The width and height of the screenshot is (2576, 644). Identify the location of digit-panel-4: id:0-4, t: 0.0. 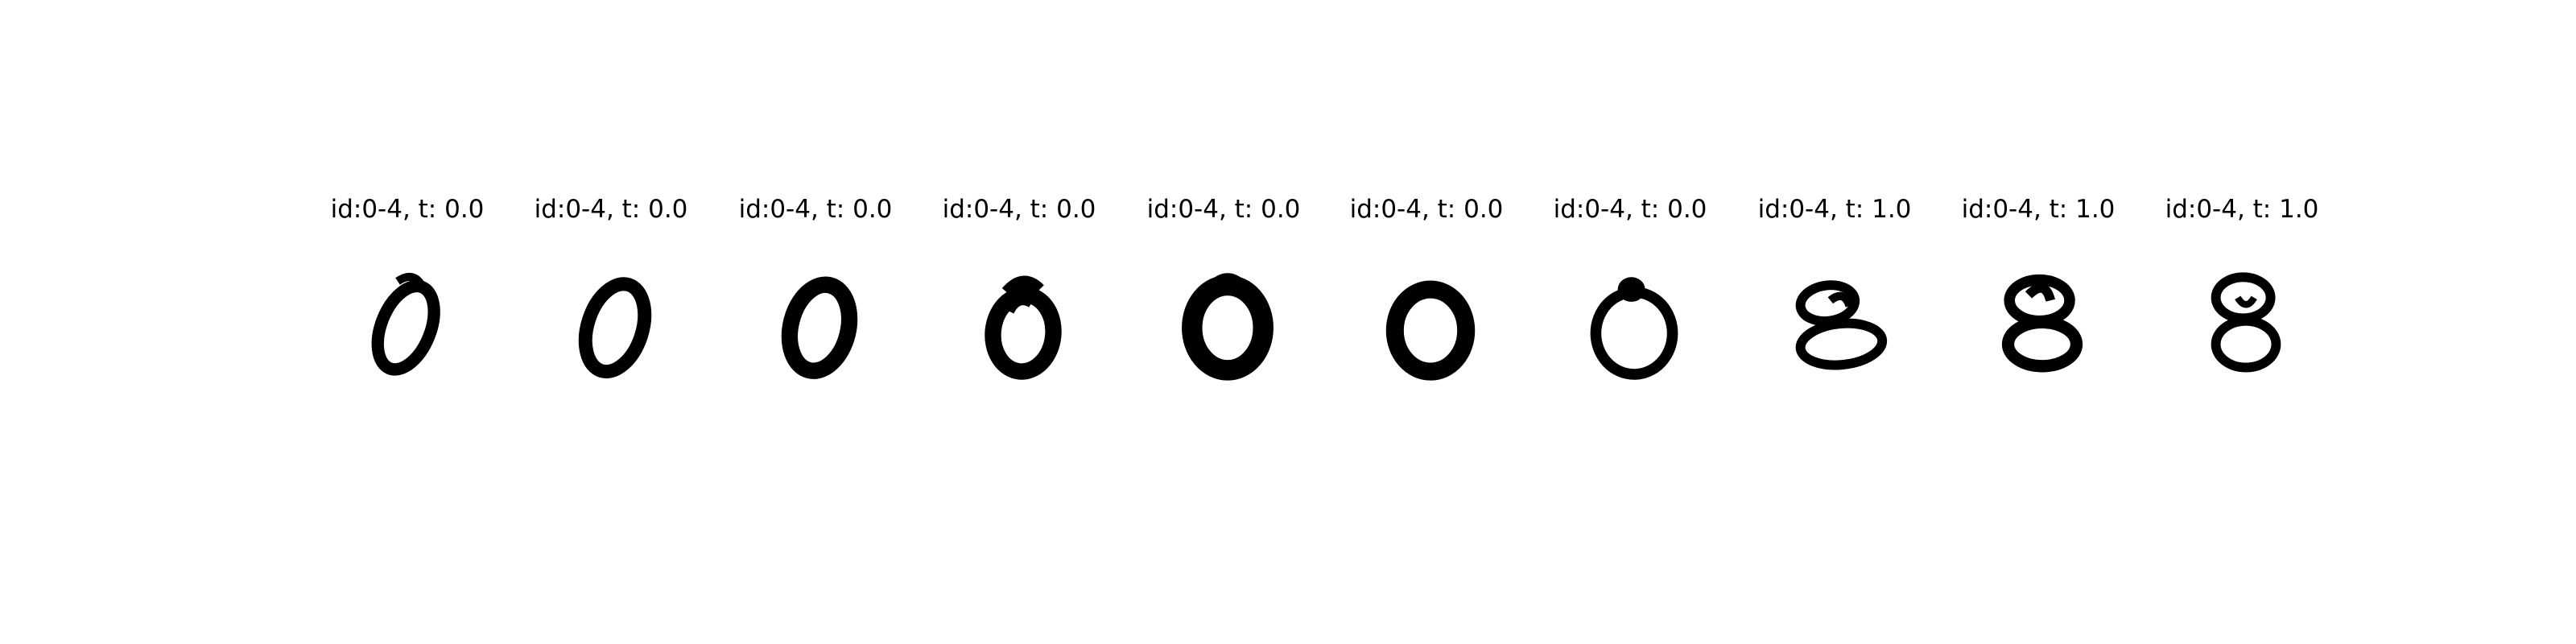
(1019, 297).